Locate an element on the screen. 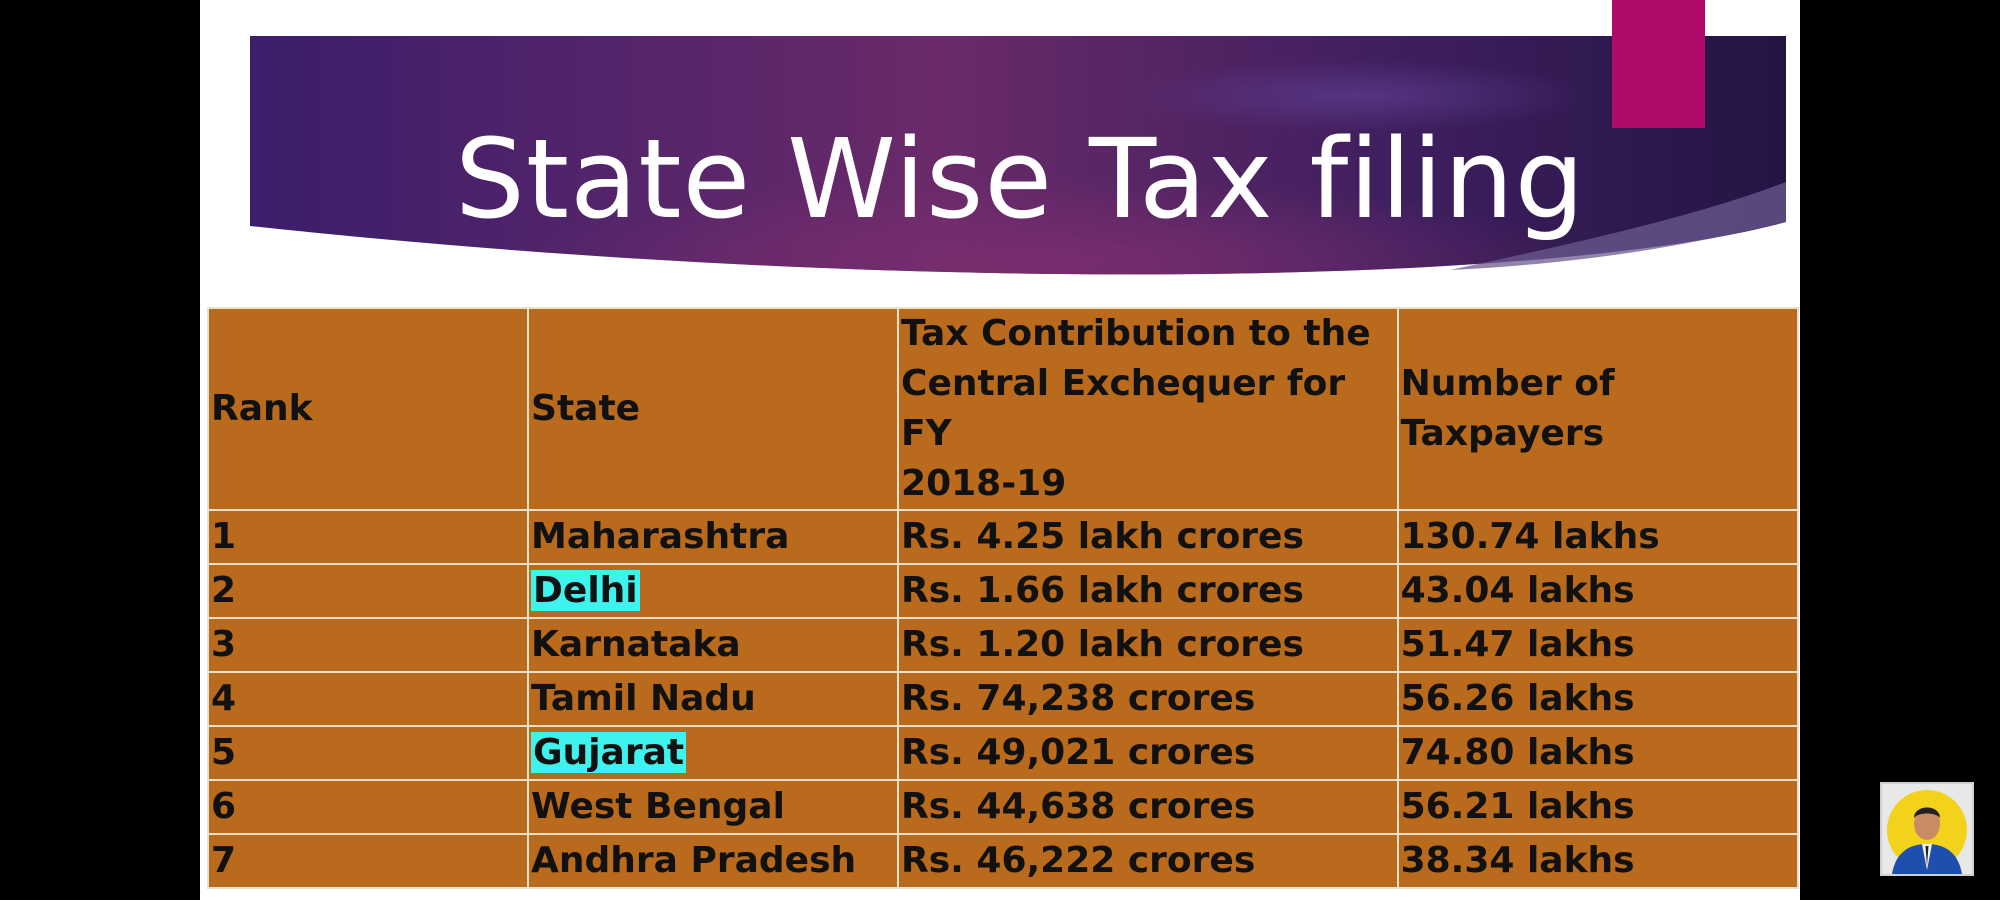 This screenshot has height=900, width=2000. header-tax-line-1: Tax Contribution to the is located at coordinates (1136, 333).